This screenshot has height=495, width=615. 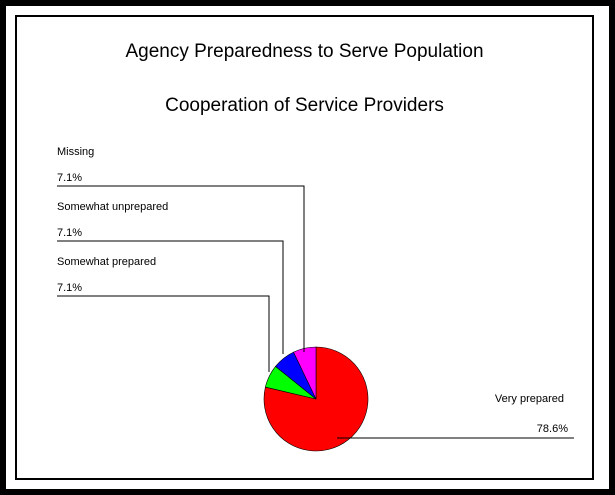 I want to click on chart-subtitle: Cooperation of Service Providers, so click(x=304, y=105).